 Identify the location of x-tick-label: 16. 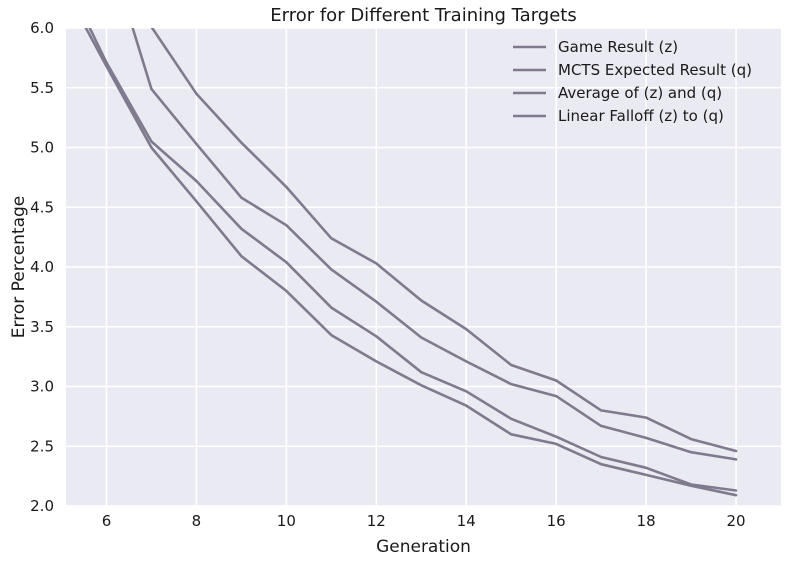
(556, 521).